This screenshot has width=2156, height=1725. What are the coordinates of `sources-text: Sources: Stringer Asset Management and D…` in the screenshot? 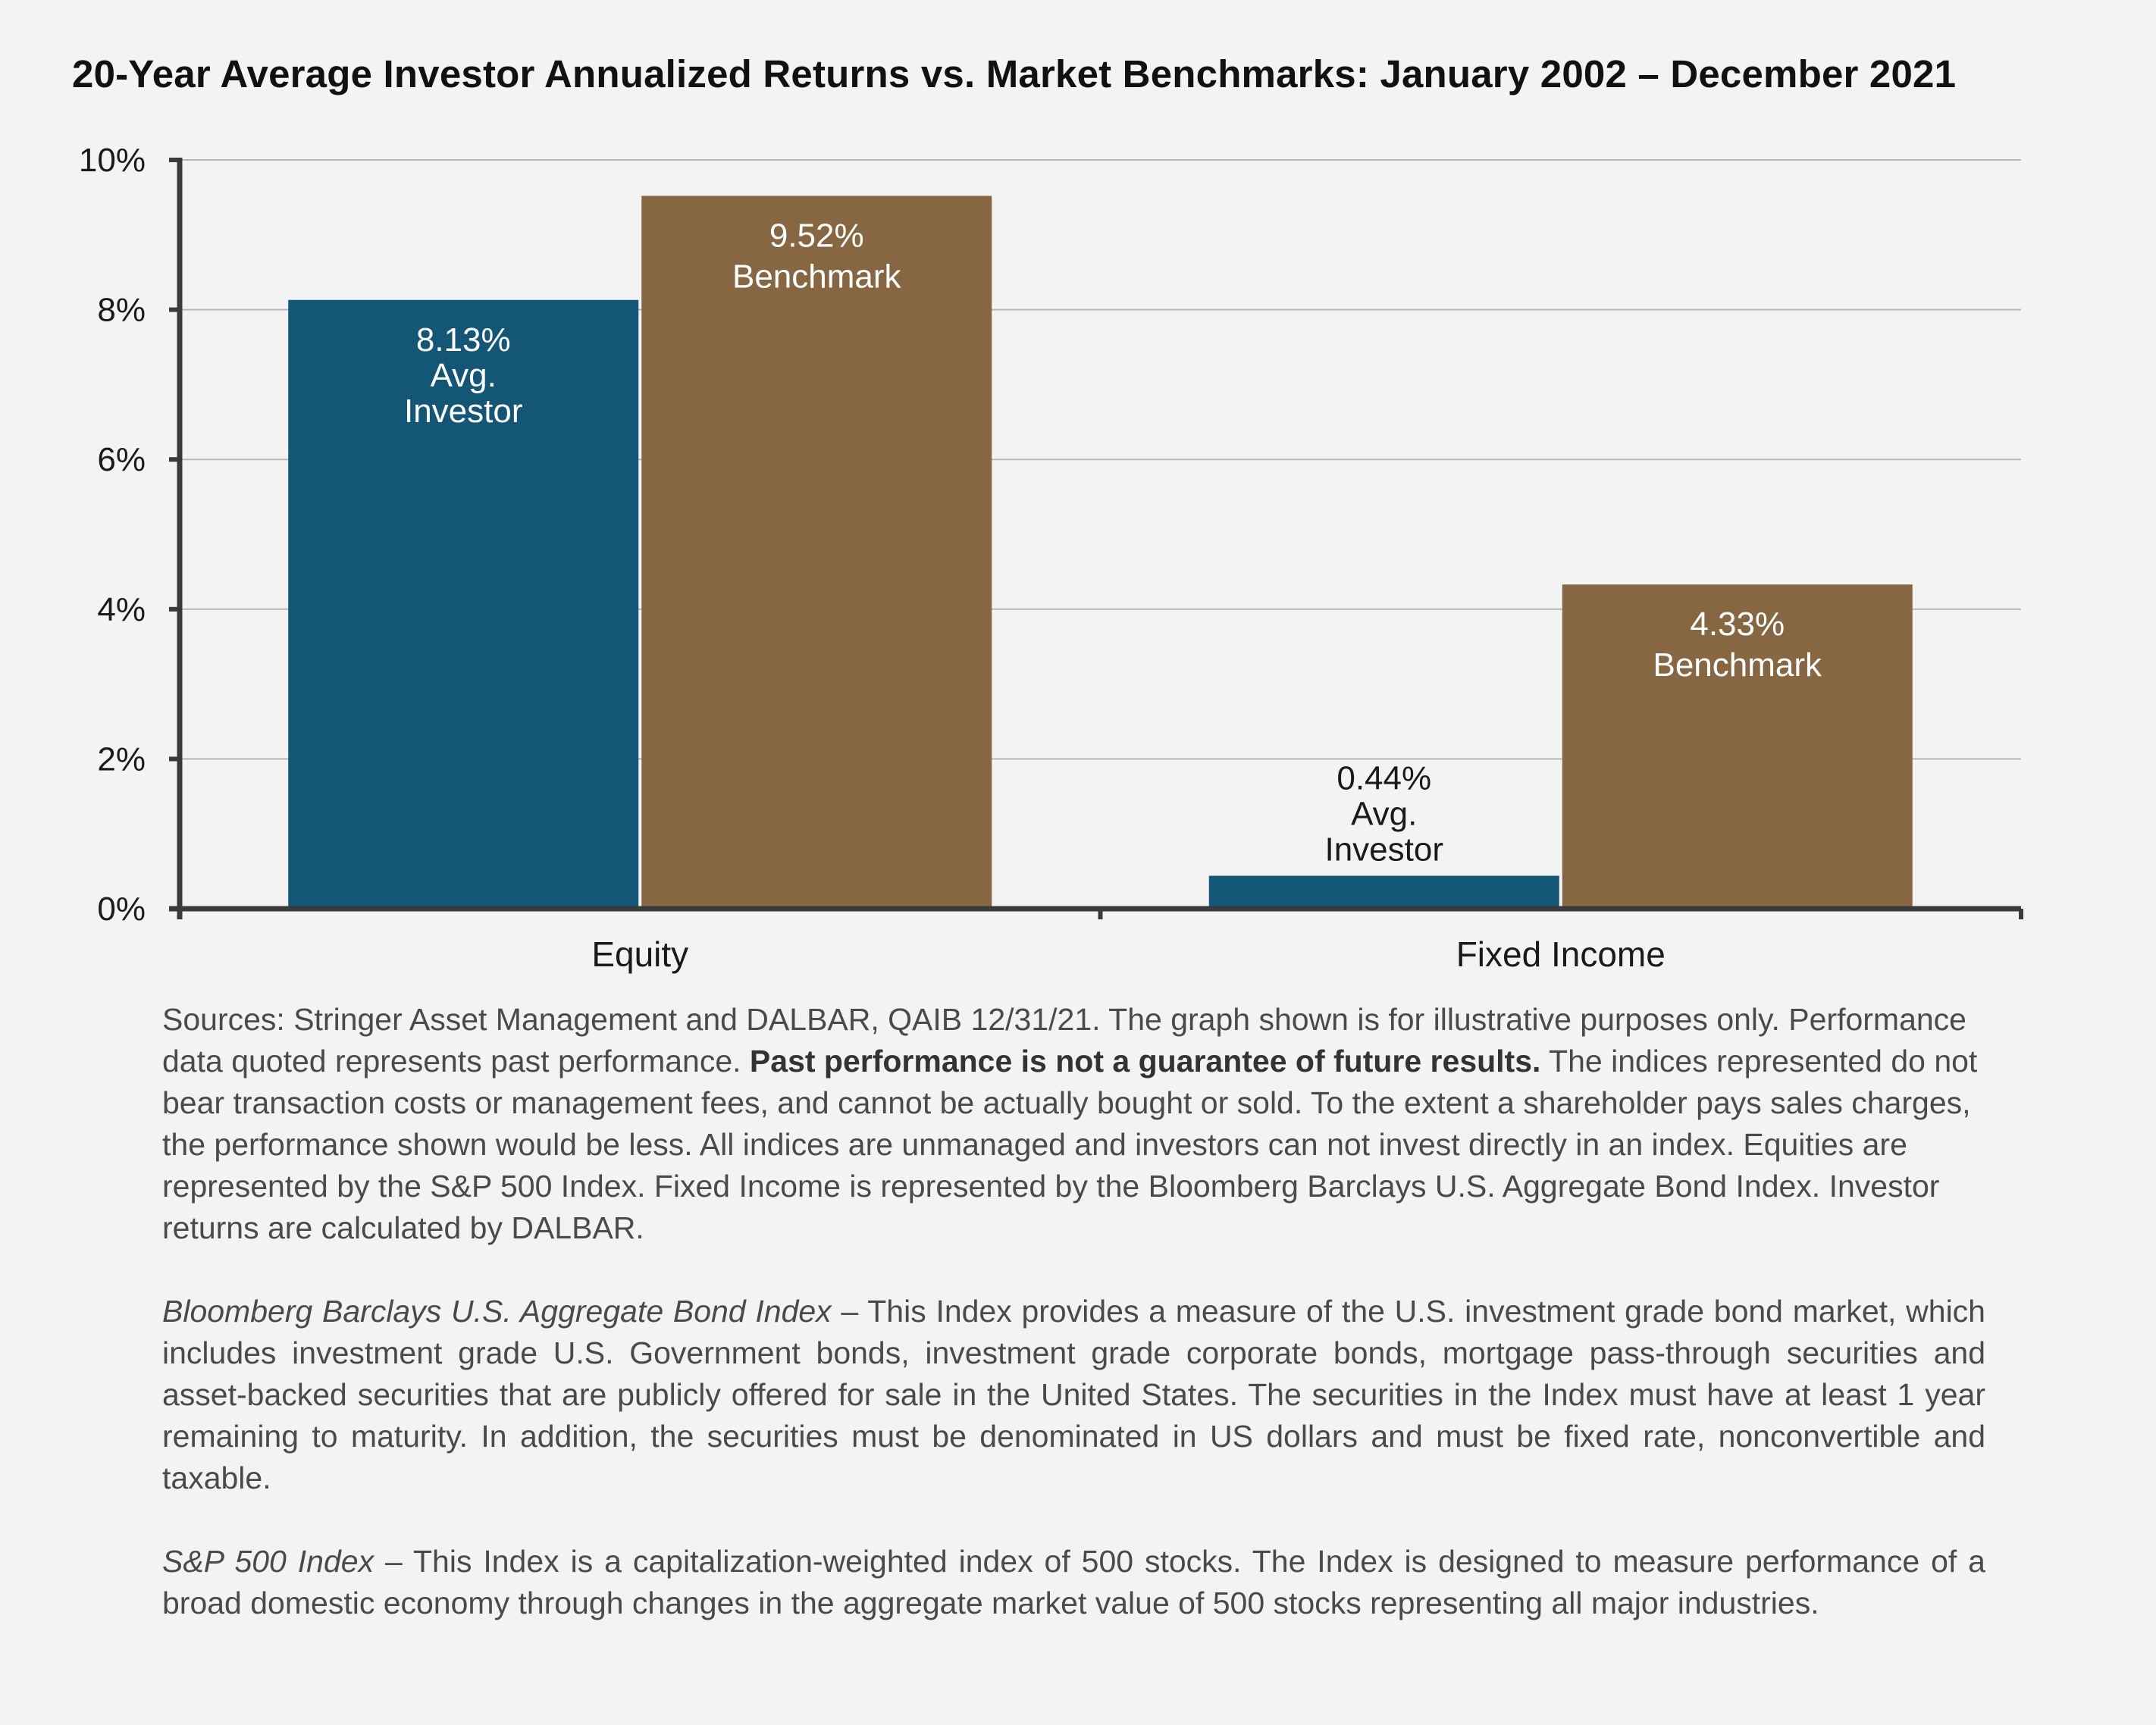 It's located at (1064, 1040).